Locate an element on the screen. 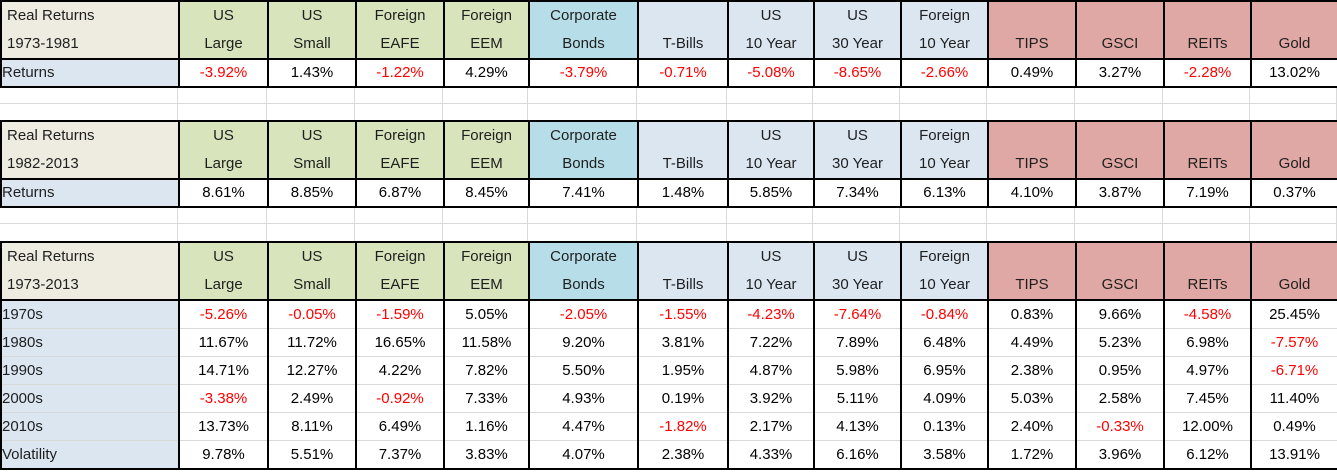 This screenshot has height=472, width=1337. row-label-volatility: Volatility is located at coordinates (90, 455).